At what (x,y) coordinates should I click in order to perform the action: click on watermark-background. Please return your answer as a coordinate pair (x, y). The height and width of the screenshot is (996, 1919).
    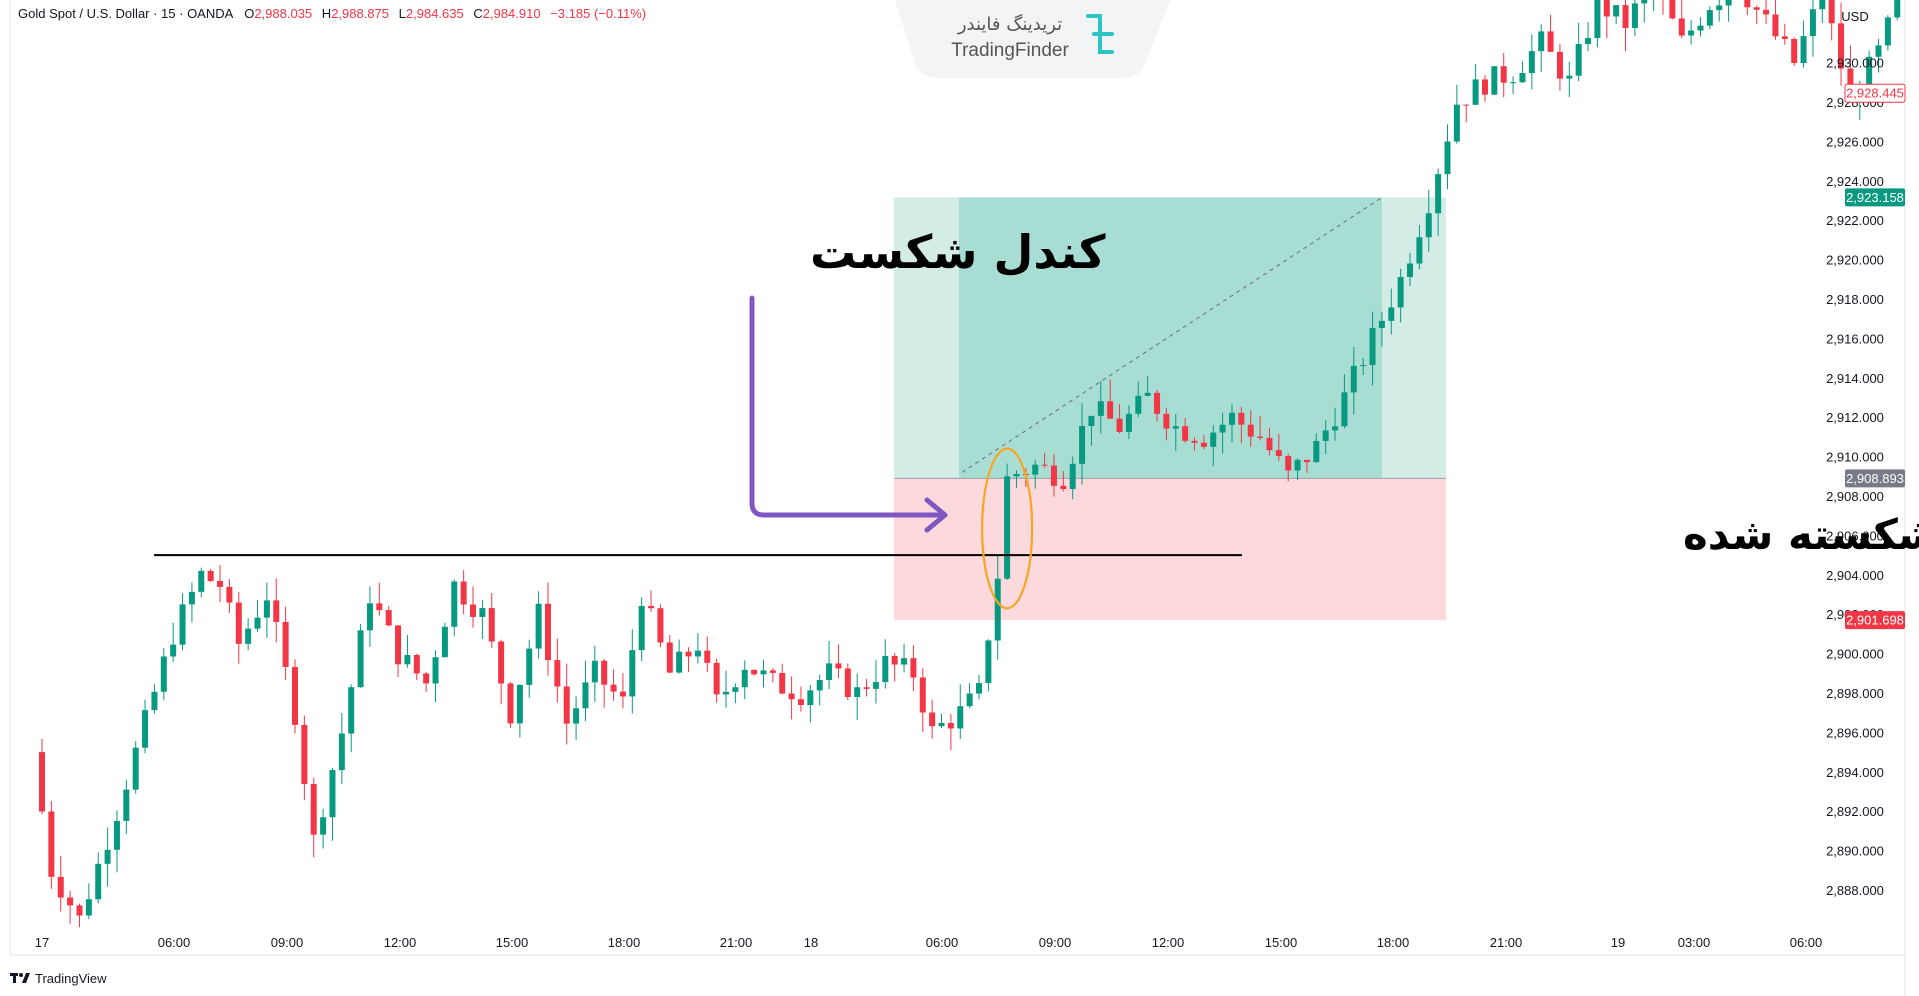
    Looking at the image, I should click on (1032, 39).